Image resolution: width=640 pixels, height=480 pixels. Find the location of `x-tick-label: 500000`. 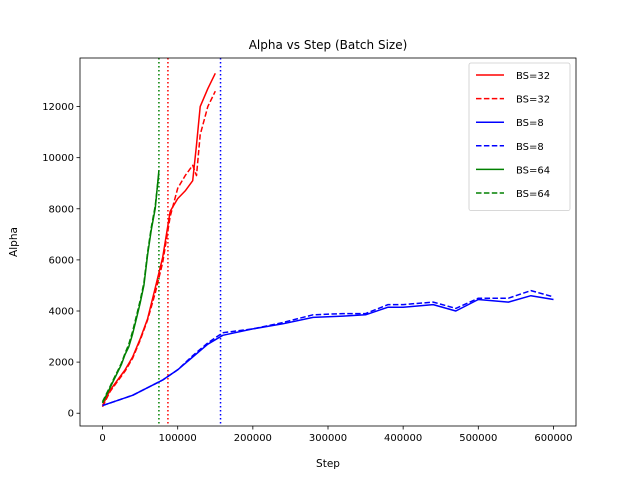

x-tick-label: 500000 is located at coordinates (478, 438).